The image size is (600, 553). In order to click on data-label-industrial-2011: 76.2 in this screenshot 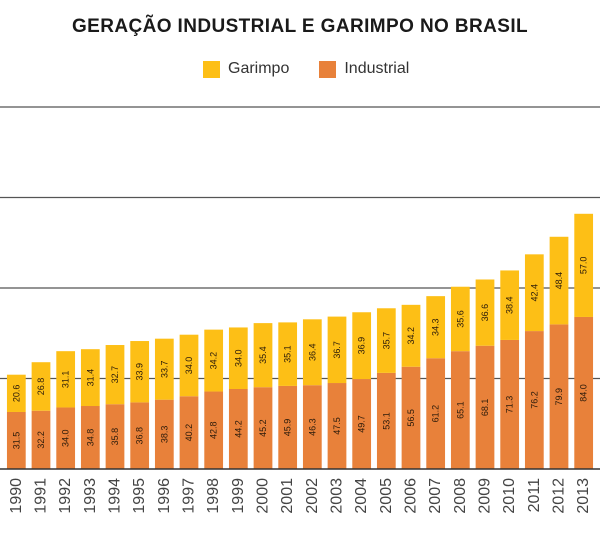, I will do `click(534, 400)`.